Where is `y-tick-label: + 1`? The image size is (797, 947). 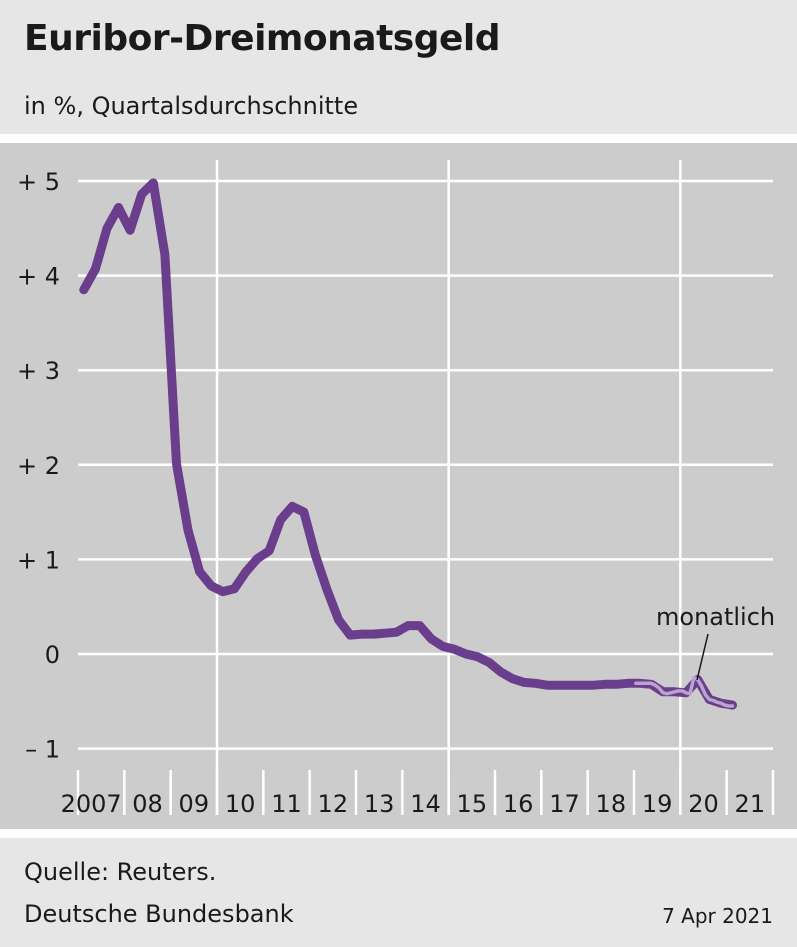
y-tick-label: + 1 is located at coordinates (38, 560).